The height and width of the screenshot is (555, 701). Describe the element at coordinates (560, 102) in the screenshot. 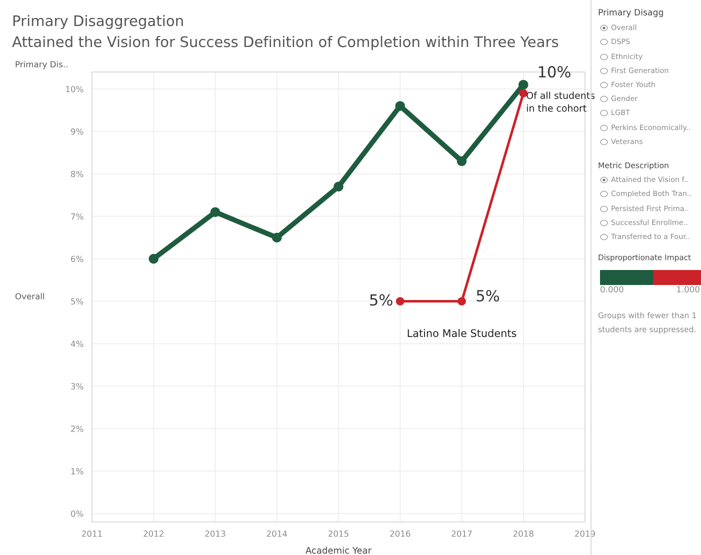

I see `annotation: Of all students in the cohort` at that location.